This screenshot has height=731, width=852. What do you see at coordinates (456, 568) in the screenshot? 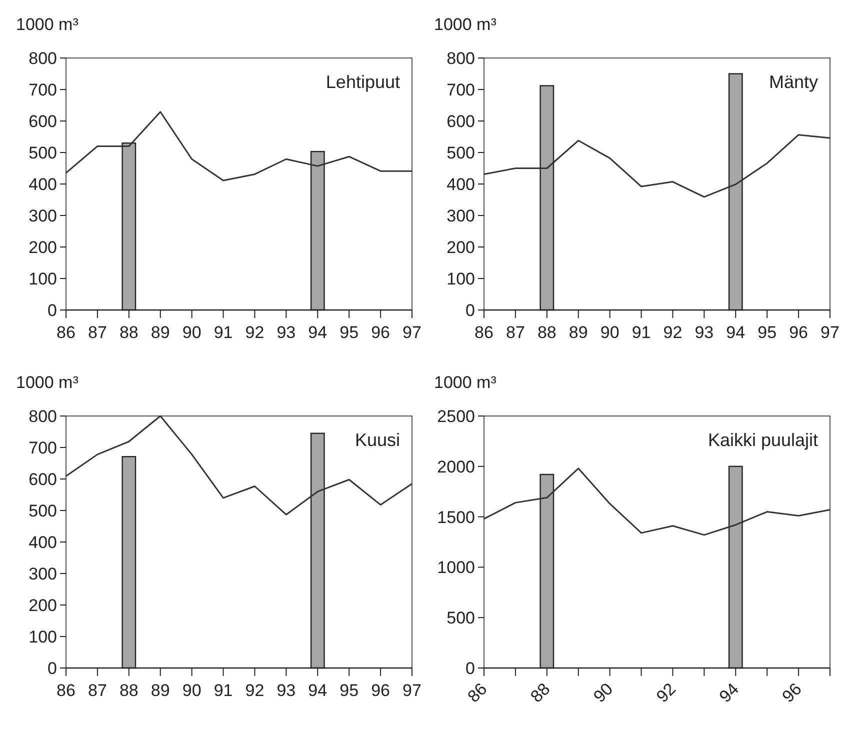
I see `y-tick-label: 1000` at bounding box center [456, 568].